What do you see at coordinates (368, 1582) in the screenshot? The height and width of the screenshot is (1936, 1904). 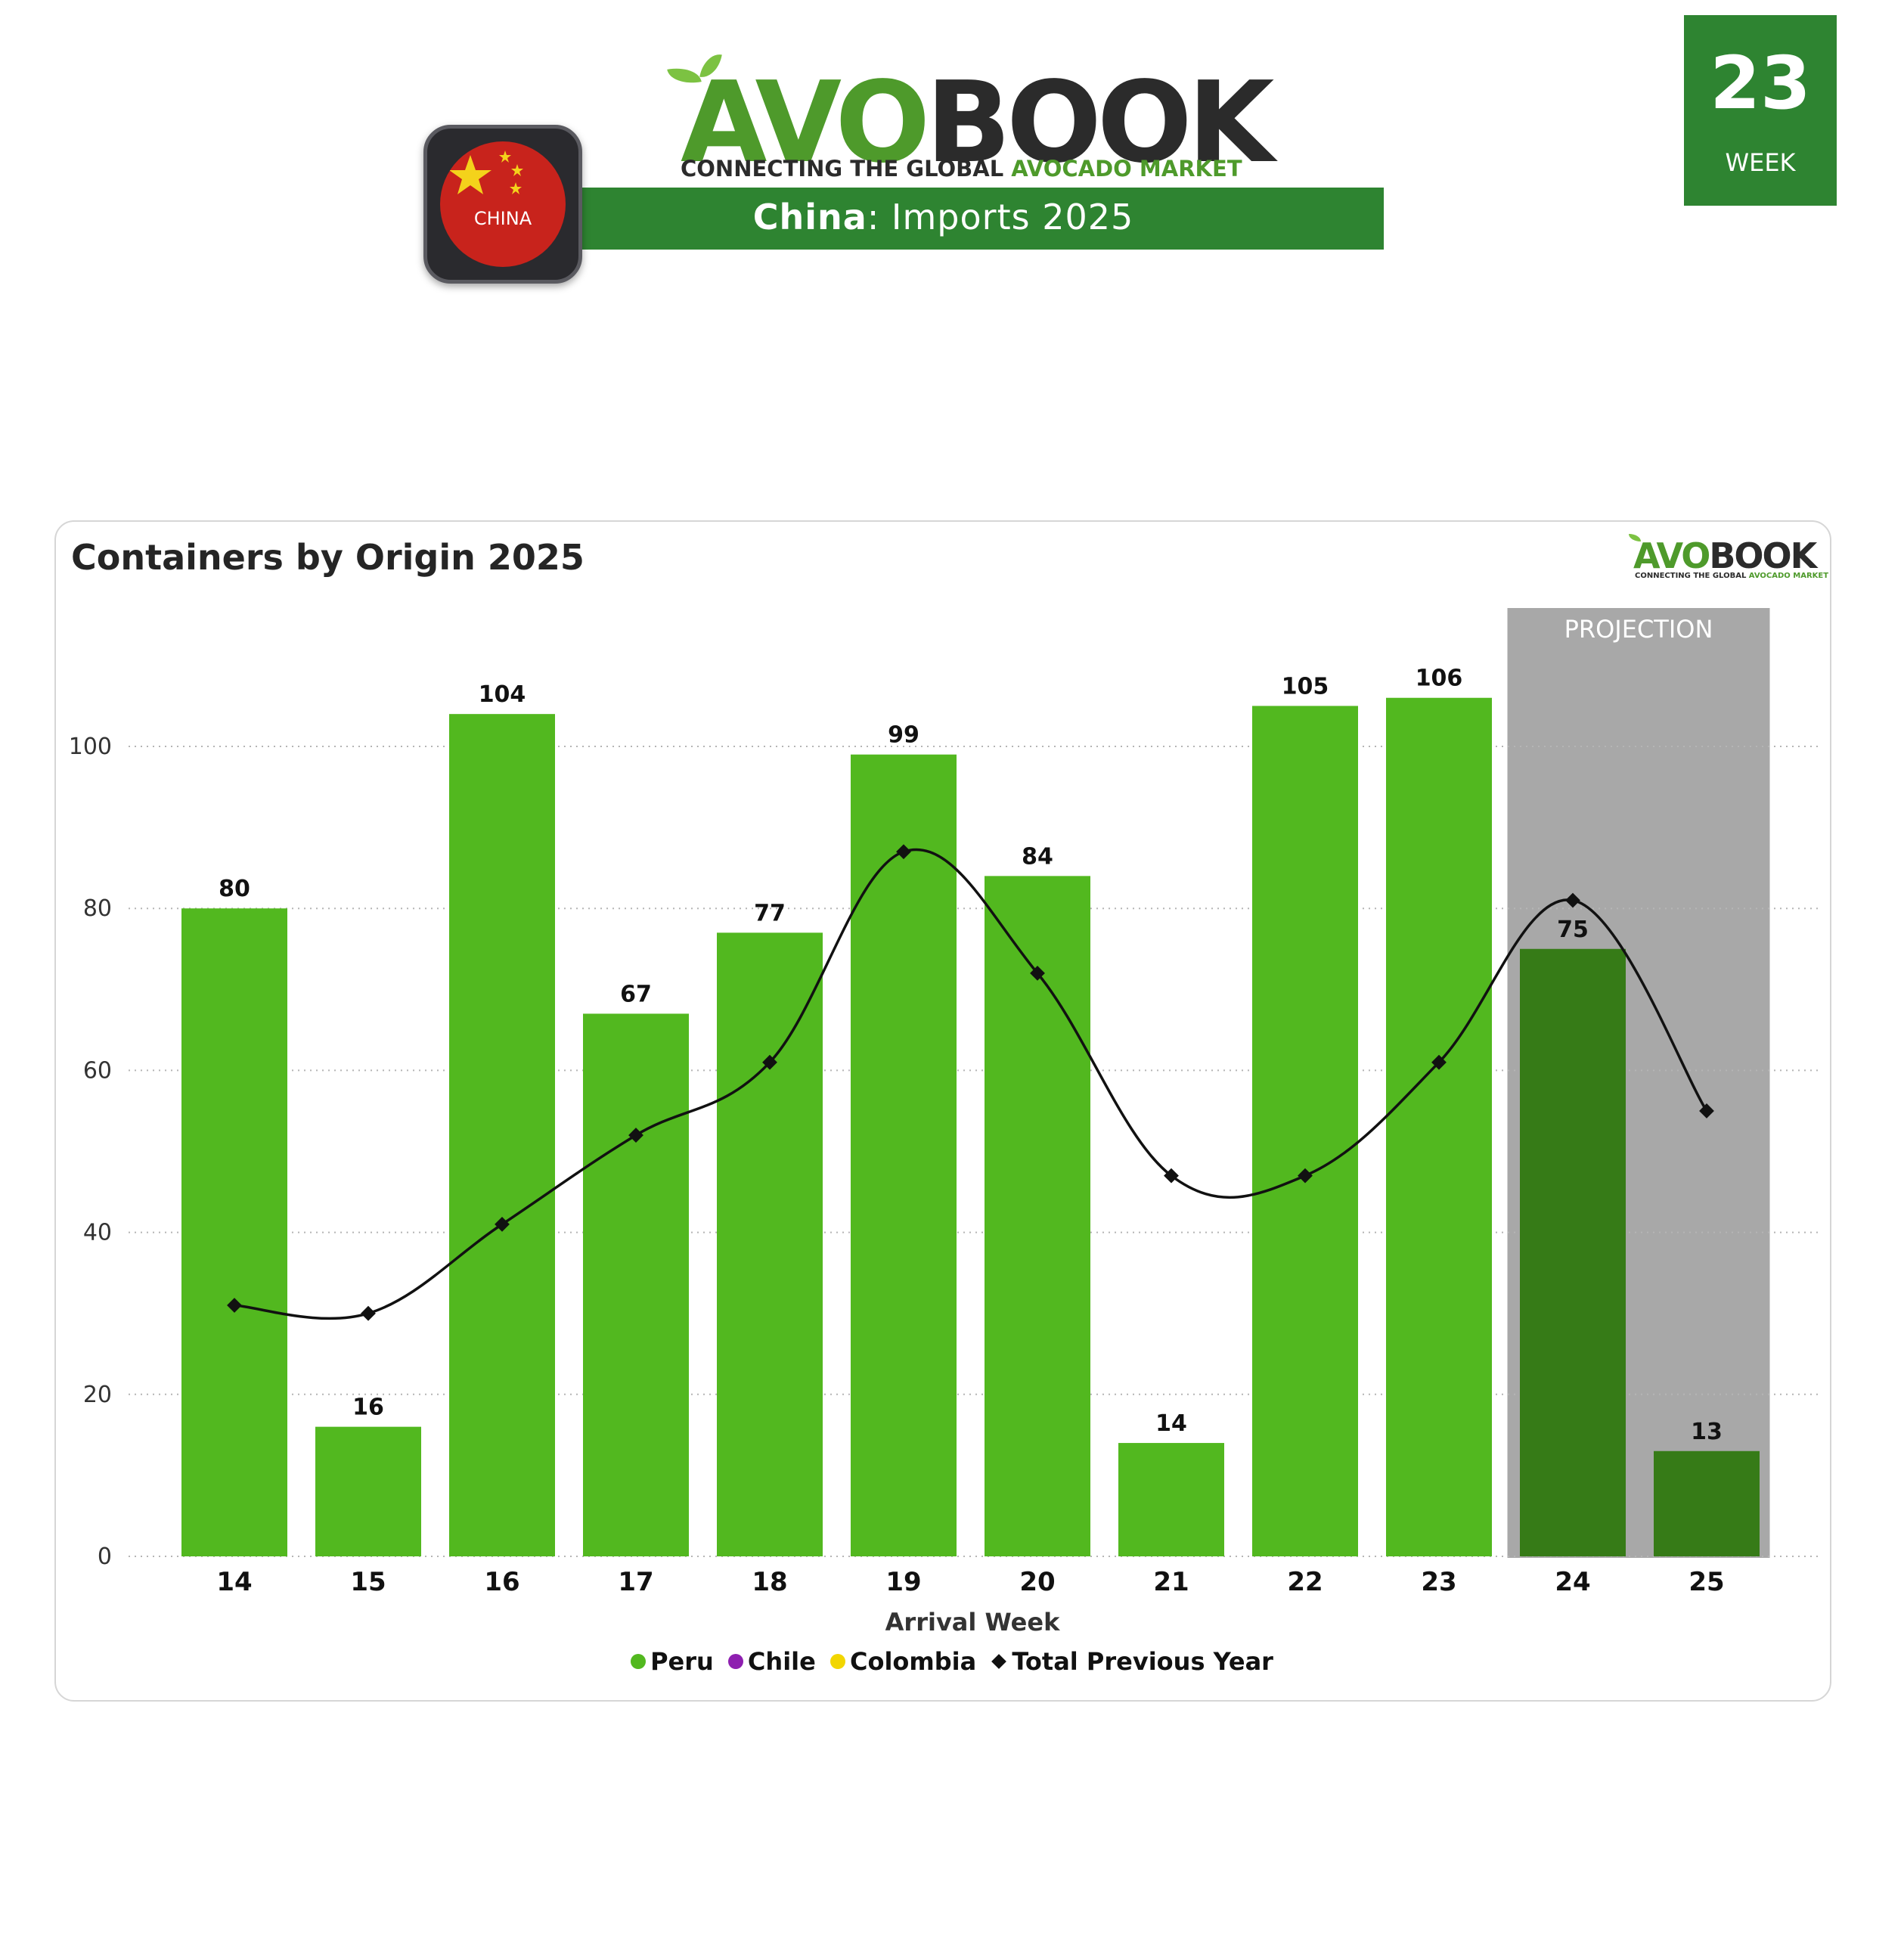 I see `x-tick-label: 15` at bounding box center [368, 1582].